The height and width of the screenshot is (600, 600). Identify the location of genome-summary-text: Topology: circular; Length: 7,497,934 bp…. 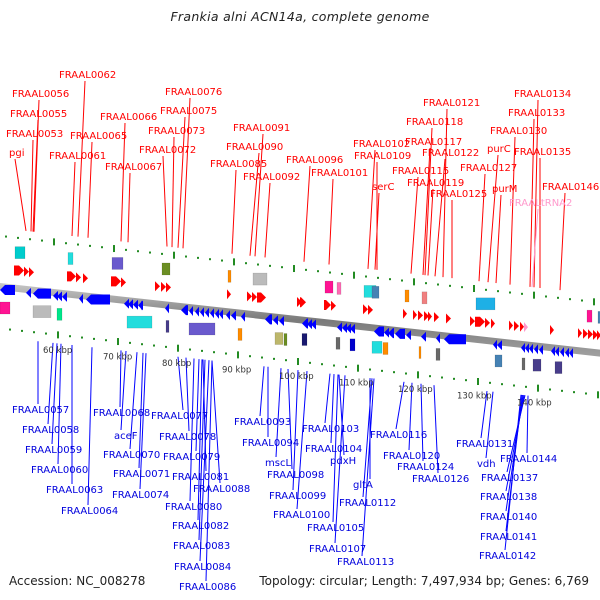
(424, 581).